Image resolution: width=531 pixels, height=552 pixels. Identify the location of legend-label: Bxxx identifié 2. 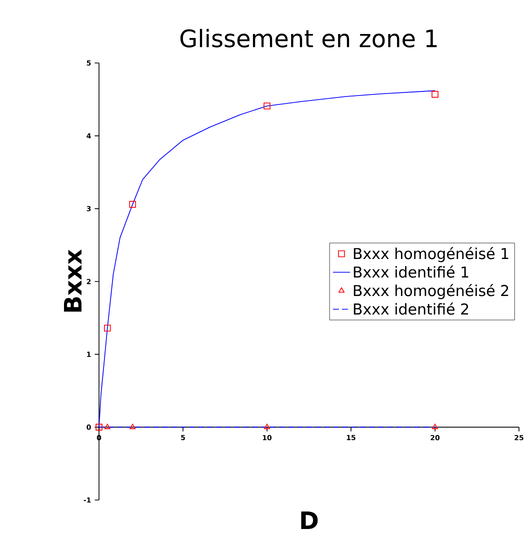
(411, 308).